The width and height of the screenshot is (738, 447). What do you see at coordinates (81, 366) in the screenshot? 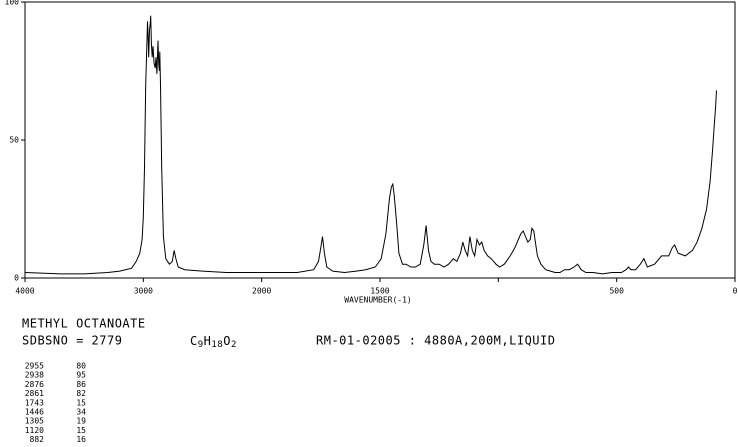
I see `peak-intensity: 80` at bounding box center [81, 366].